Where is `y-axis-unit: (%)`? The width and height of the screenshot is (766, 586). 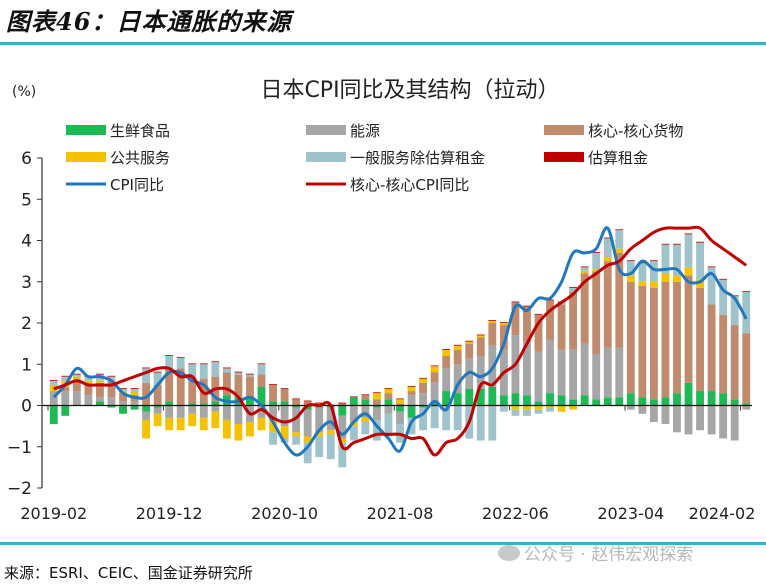
y-axis-unit: (%) is located at coordinates (24, 92).